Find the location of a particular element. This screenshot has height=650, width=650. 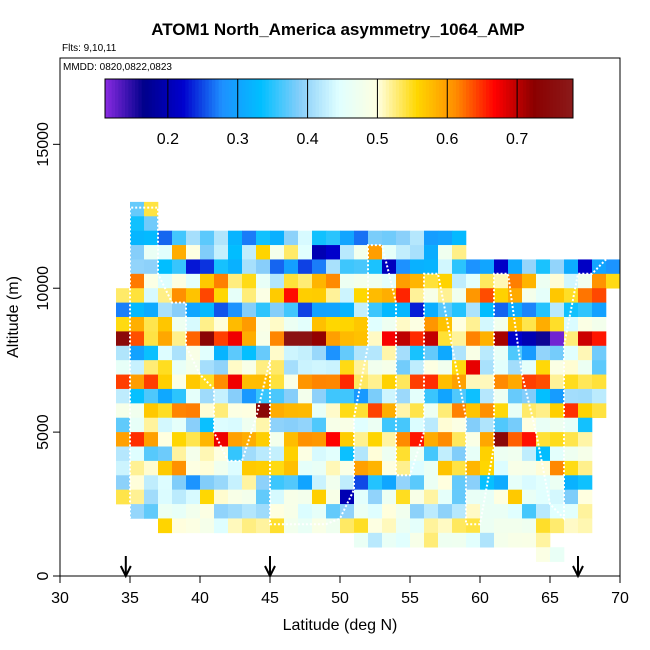

colorbar-tick-label: 0.3 is located at coordinates (238, 139).